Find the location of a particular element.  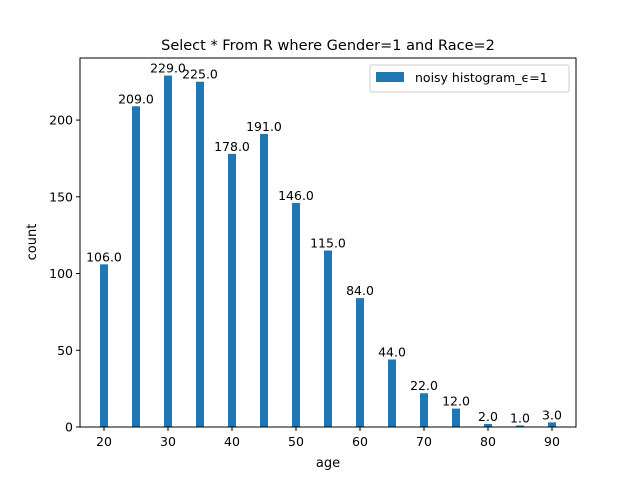

y-axis-label: count is located at coordinates (32, 242).